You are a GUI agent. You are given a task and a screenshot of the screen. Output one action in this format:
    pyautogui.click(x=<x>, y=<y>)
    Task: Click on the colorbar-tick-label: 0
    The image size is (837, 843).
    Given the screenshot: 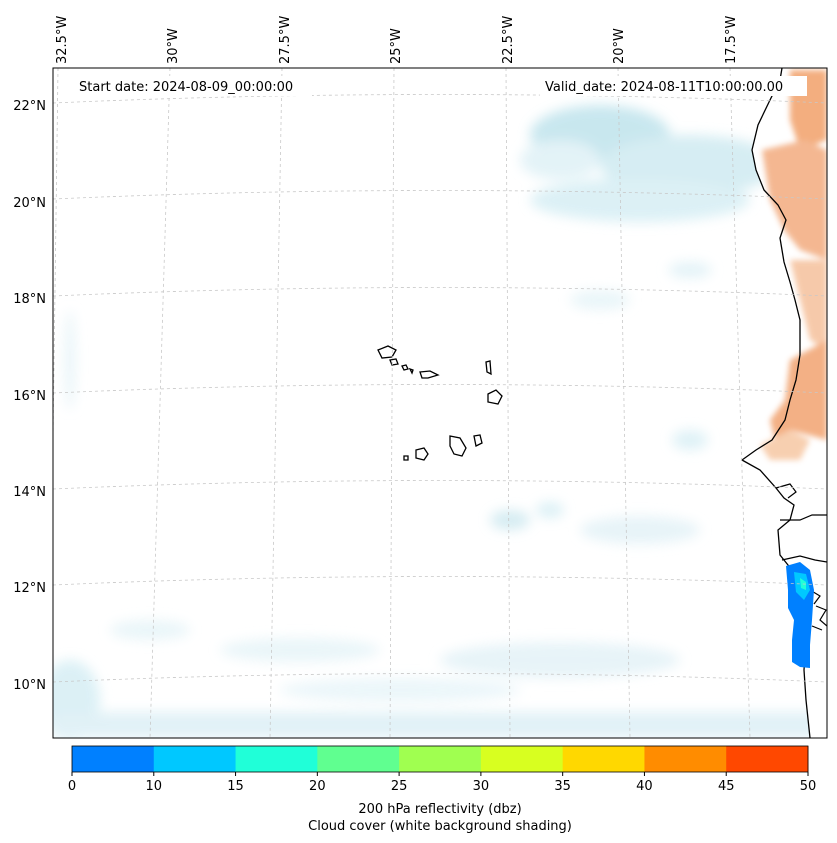 What is the action you would take?
    pyautogui.click(x=72, y=786)
    